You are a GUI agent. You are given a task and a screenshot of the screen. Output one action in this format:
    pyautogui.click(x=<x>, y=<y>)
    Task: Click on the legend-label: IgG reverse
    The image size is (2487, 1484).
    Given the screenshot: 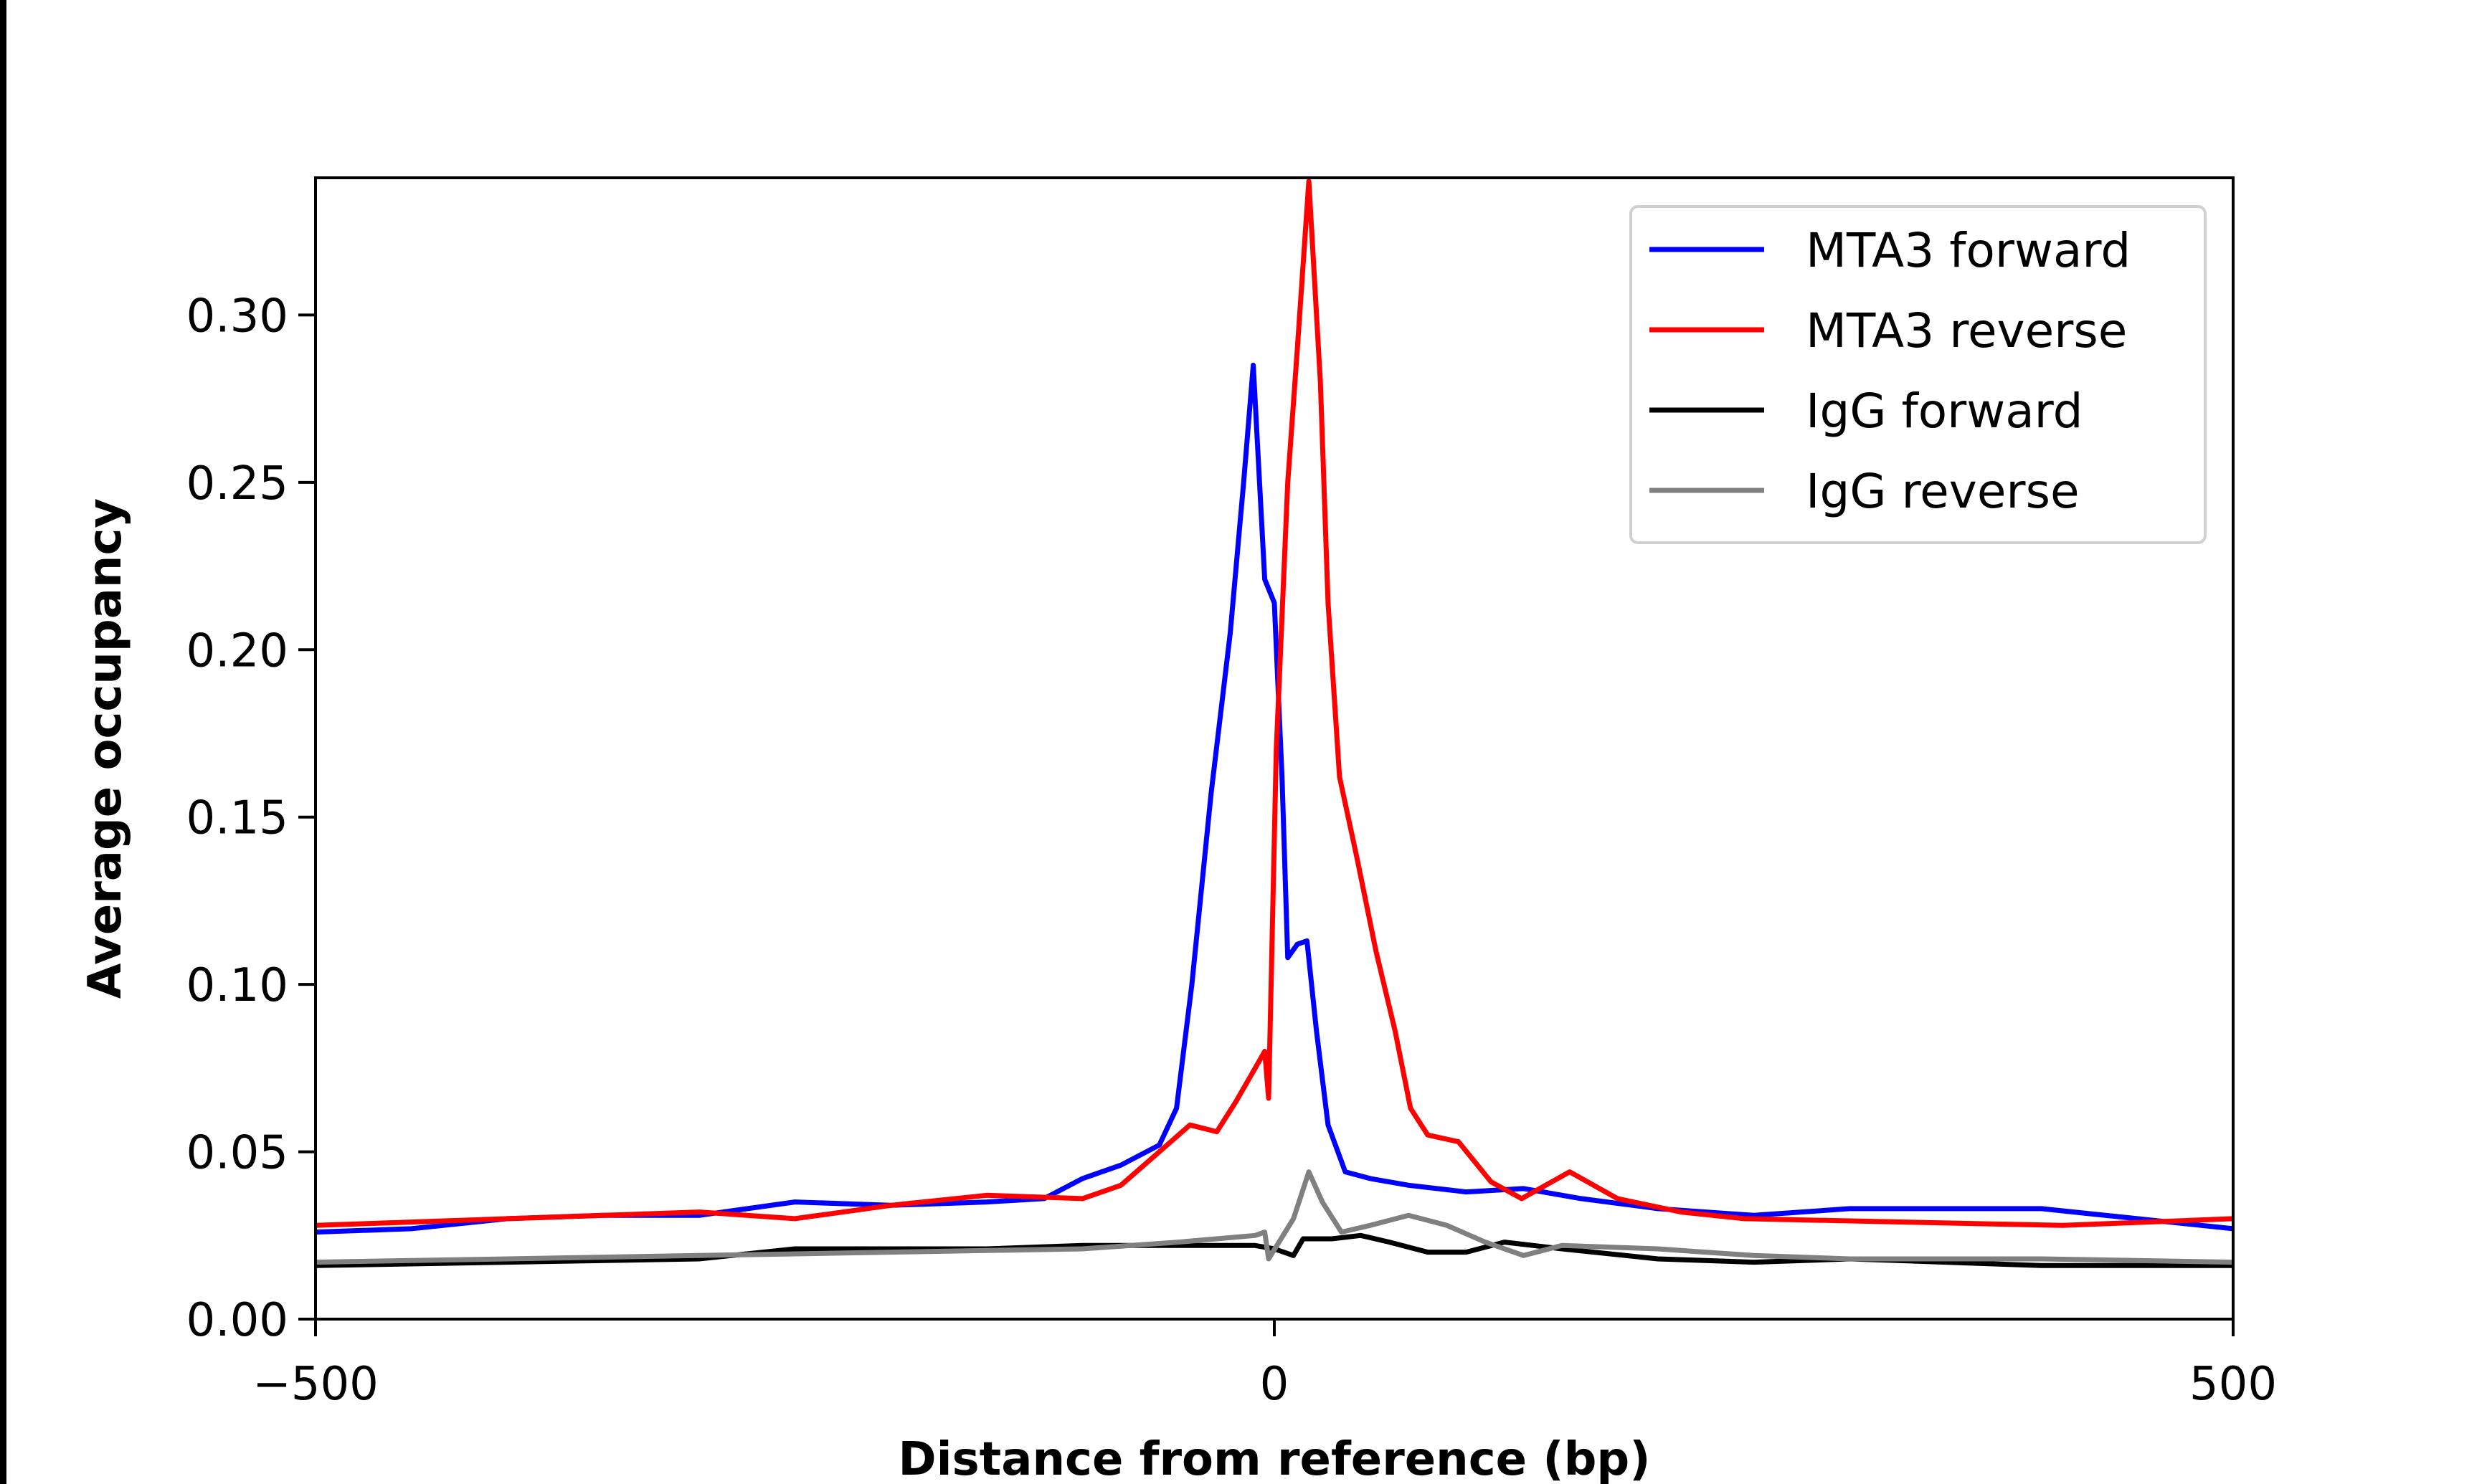 What is the action you would take?
    pyautogui.click(x=1943, y=491)
    